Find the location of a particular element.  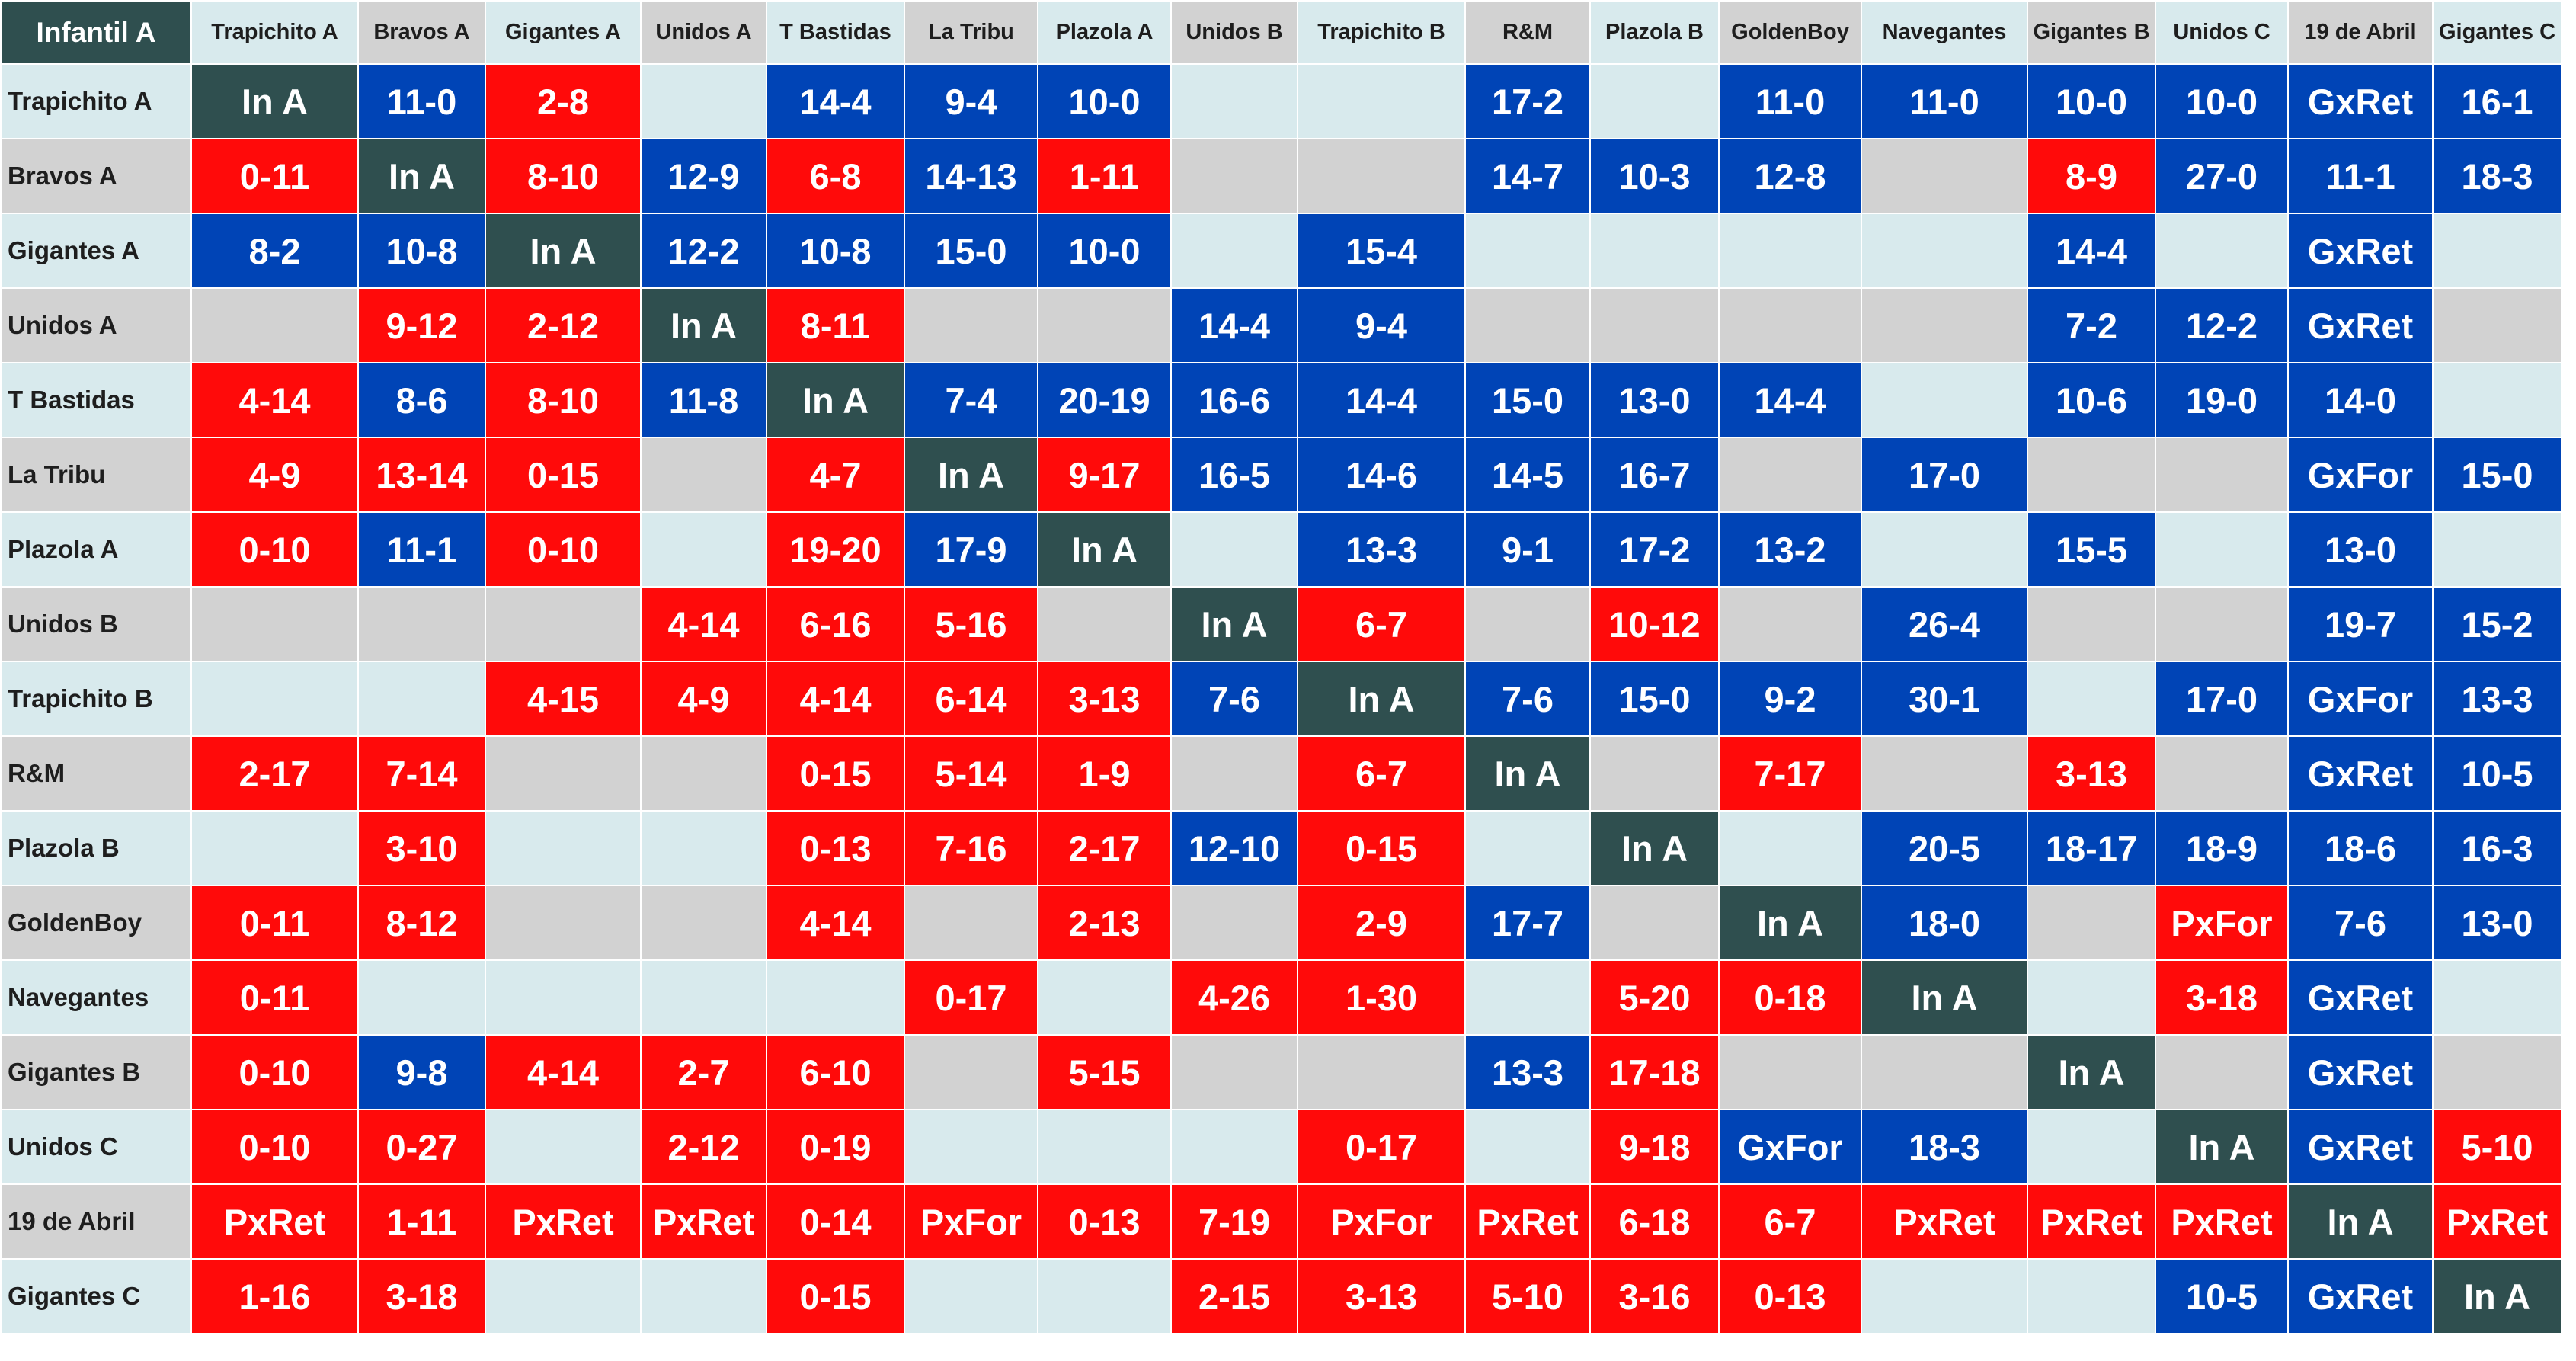

result-cell: 1-30 is located at coordinates (1381, 997).